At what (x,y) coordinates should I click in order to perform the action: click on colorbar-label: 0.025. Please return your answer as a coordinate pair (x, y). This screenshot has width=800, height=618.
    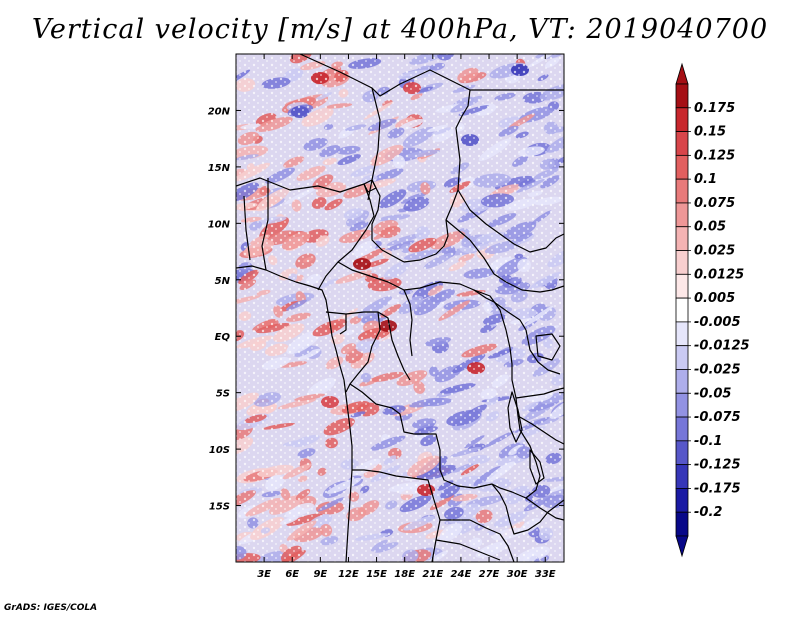
    Looking at the image, I should click on (714, 251).